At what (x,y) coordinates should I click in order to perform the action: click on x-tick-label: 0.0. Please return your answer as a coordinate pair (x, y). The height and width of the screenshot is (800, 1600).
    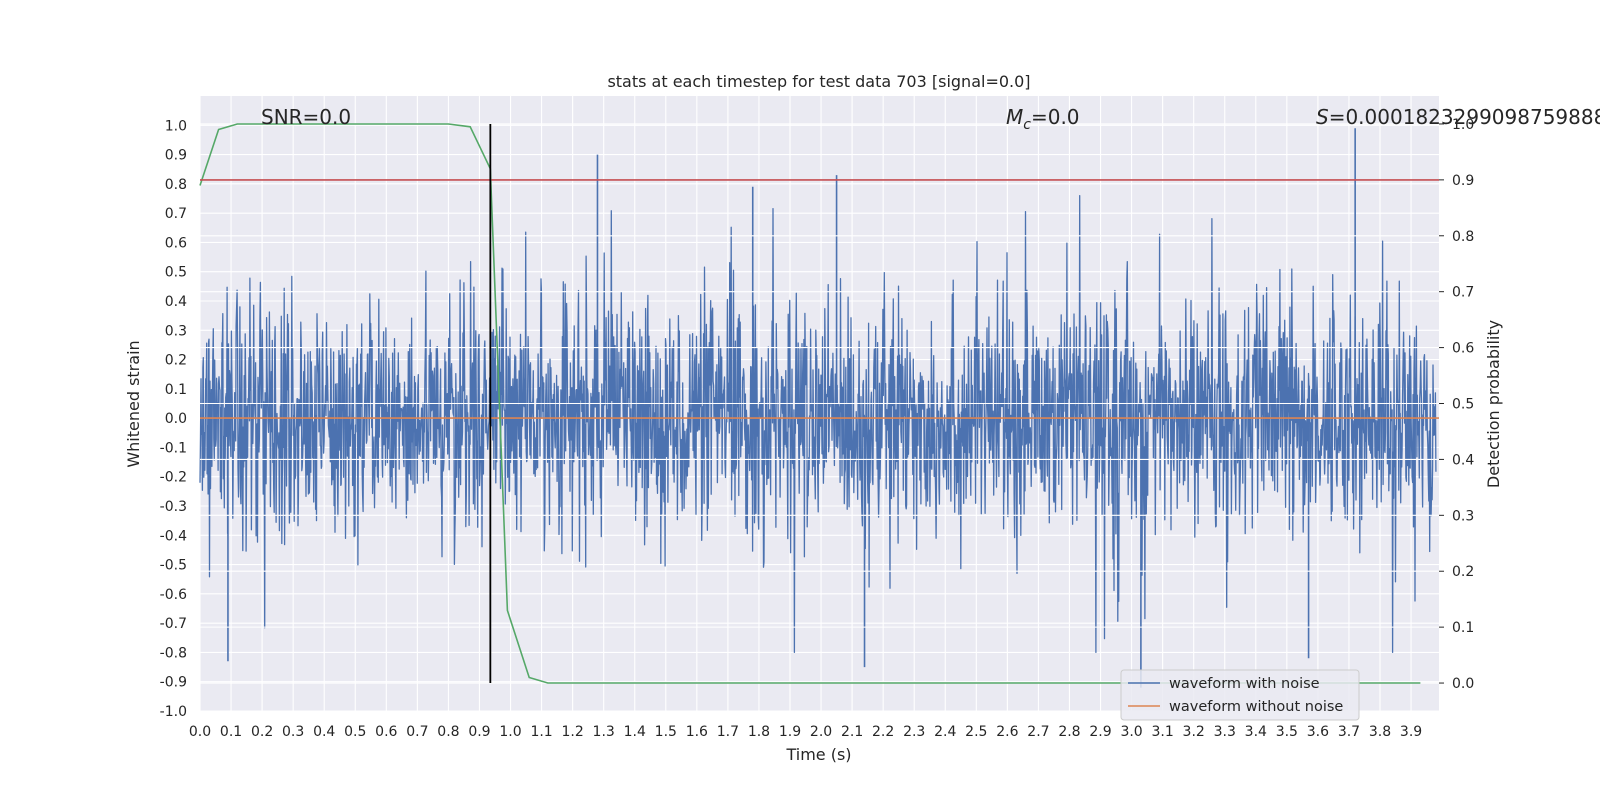
    Looking at the image, I should click on (200, 732).